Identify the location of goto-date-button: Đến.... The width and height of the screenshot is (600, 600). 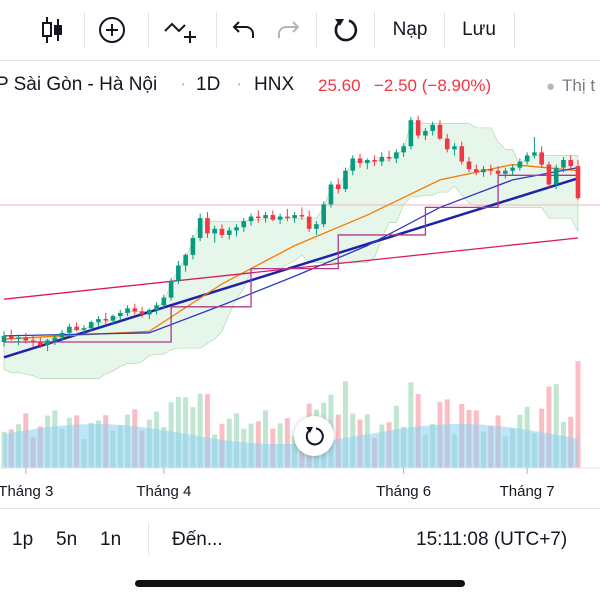
(197, 539).